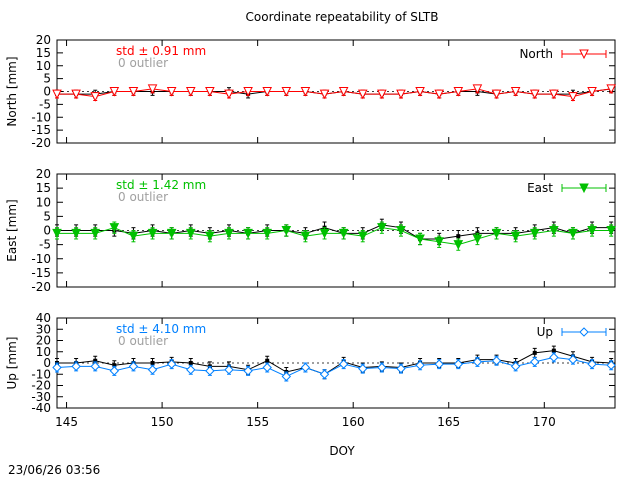 The width and height of the screenshot is (640, 480). What do you see at coordinates (334, 232) in the screenshot?
I see `reference-series-line` at bounding box center [334, 232].